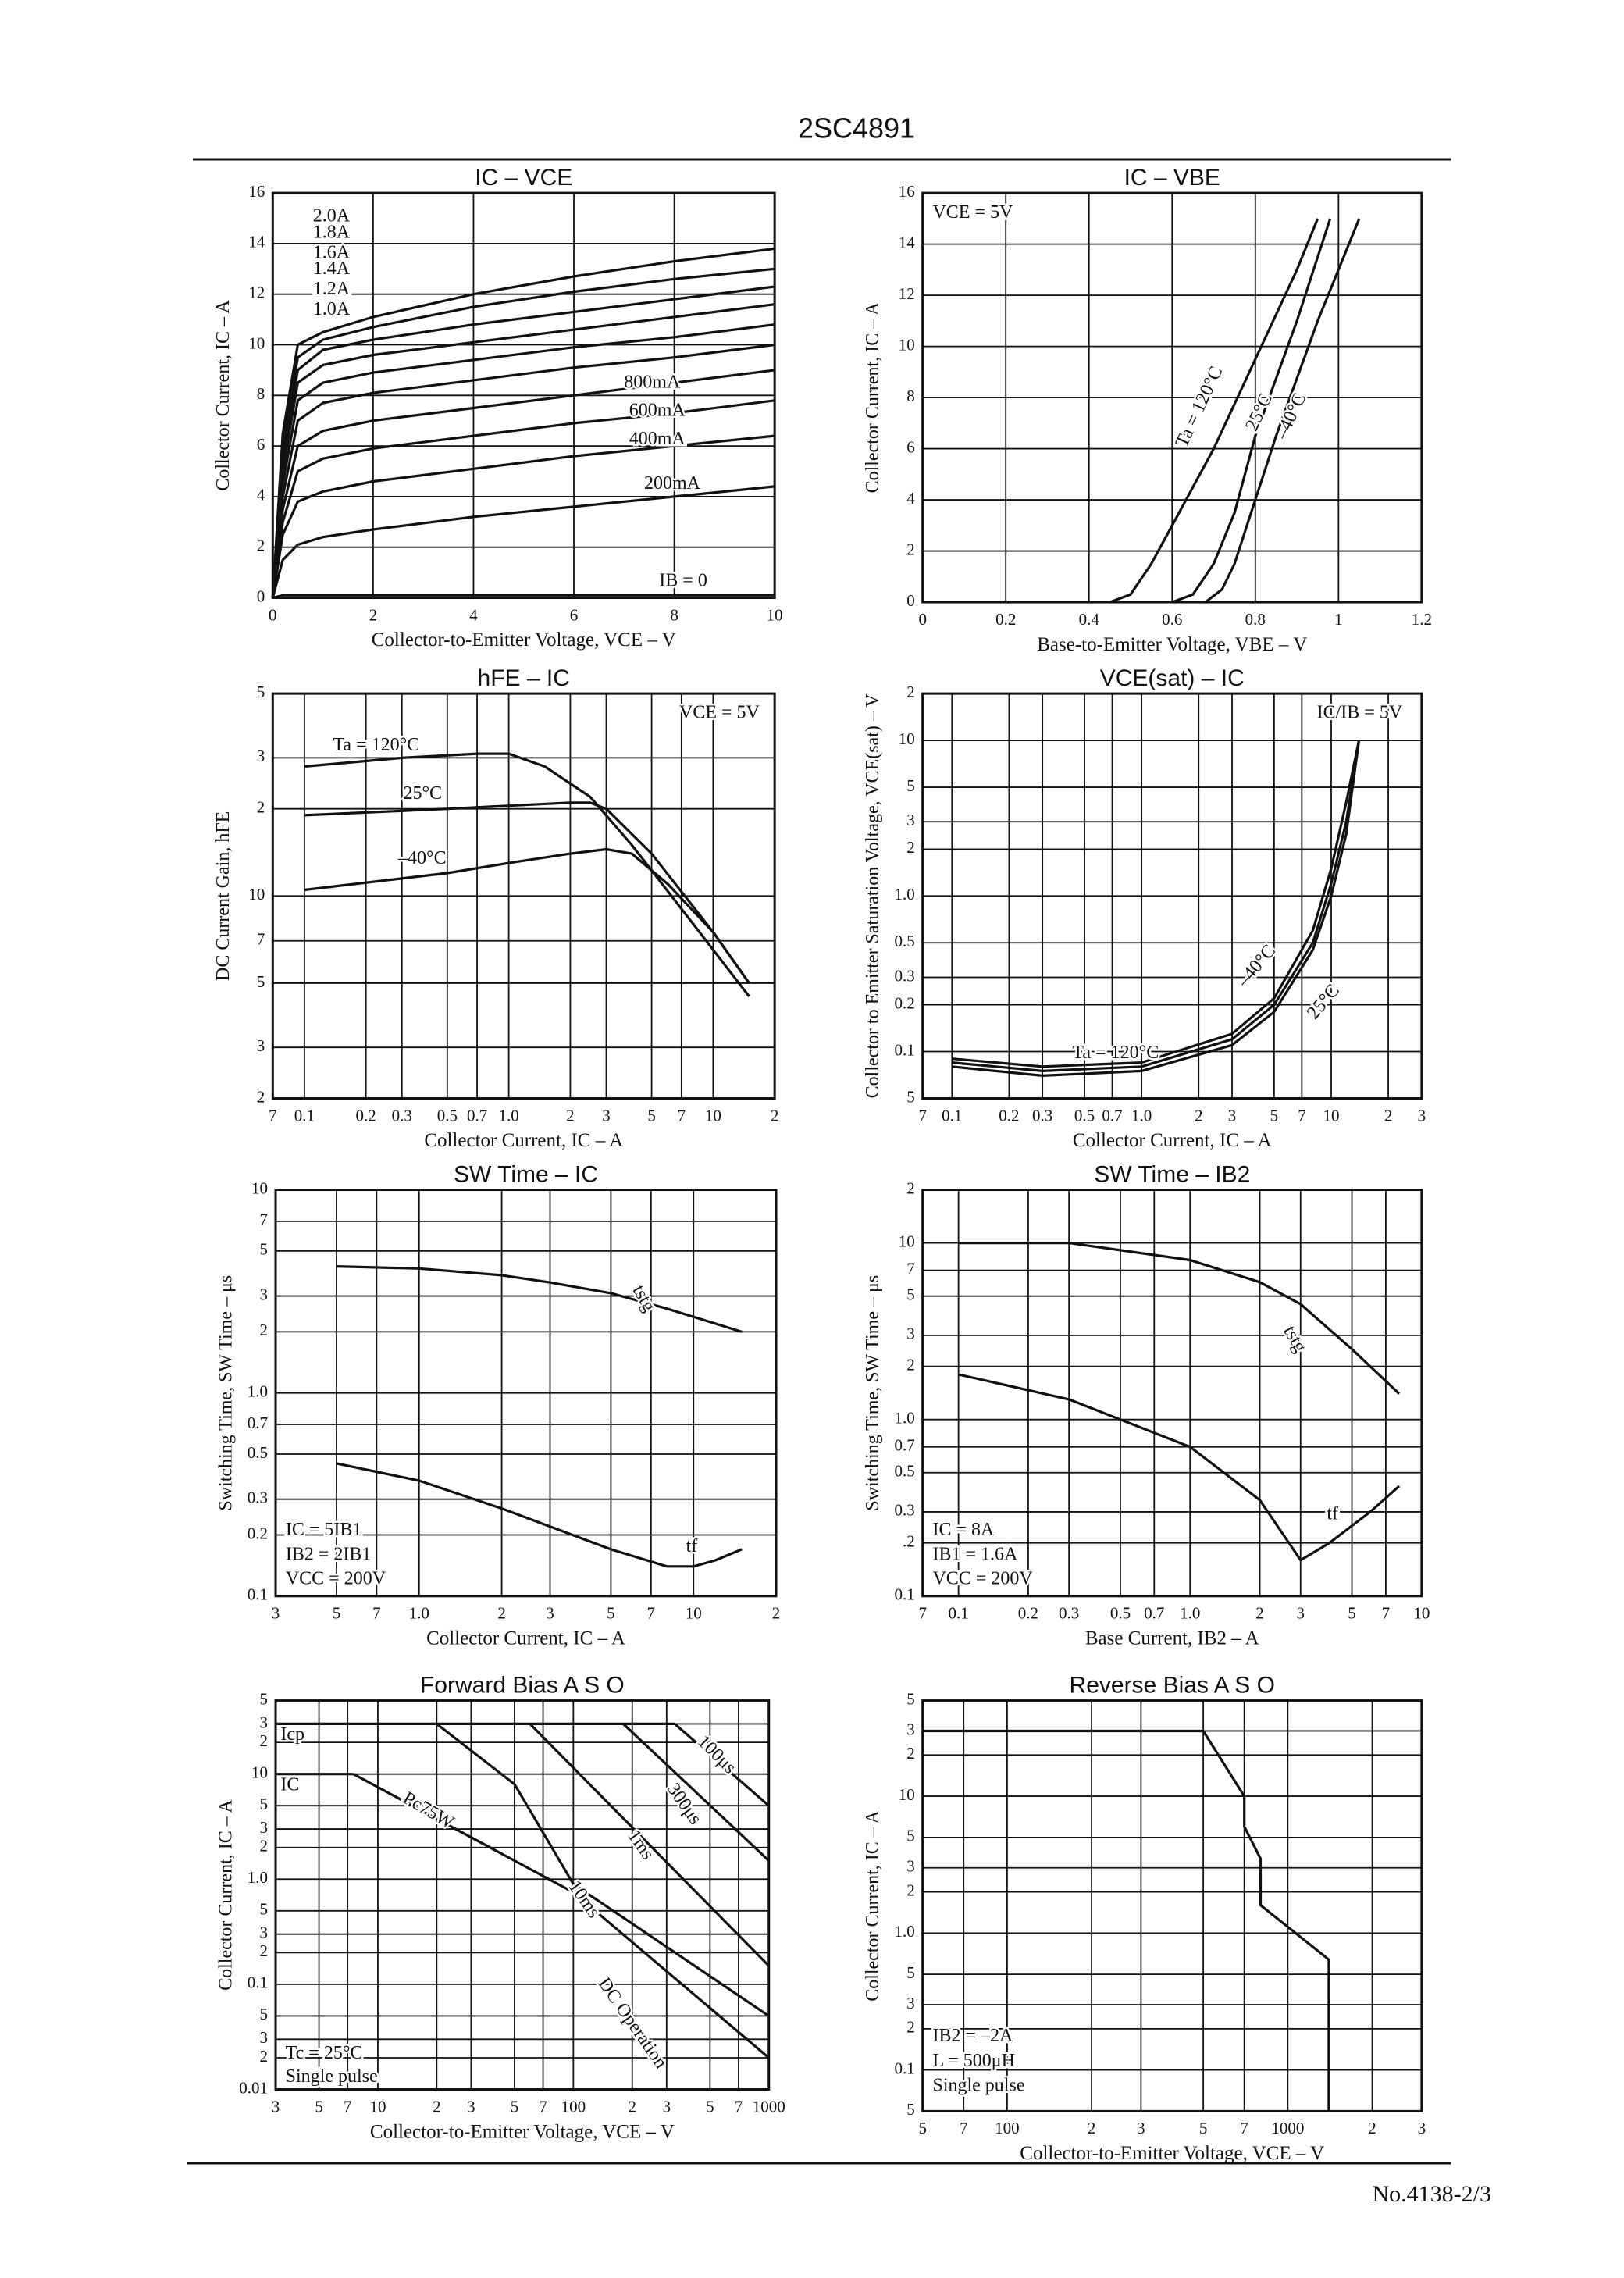 This screenshot has height=2278, width=1624. Describe the element at coordinates (1089, 619) in the screenshot. I see `x-tick-label: 0.4` at that location.